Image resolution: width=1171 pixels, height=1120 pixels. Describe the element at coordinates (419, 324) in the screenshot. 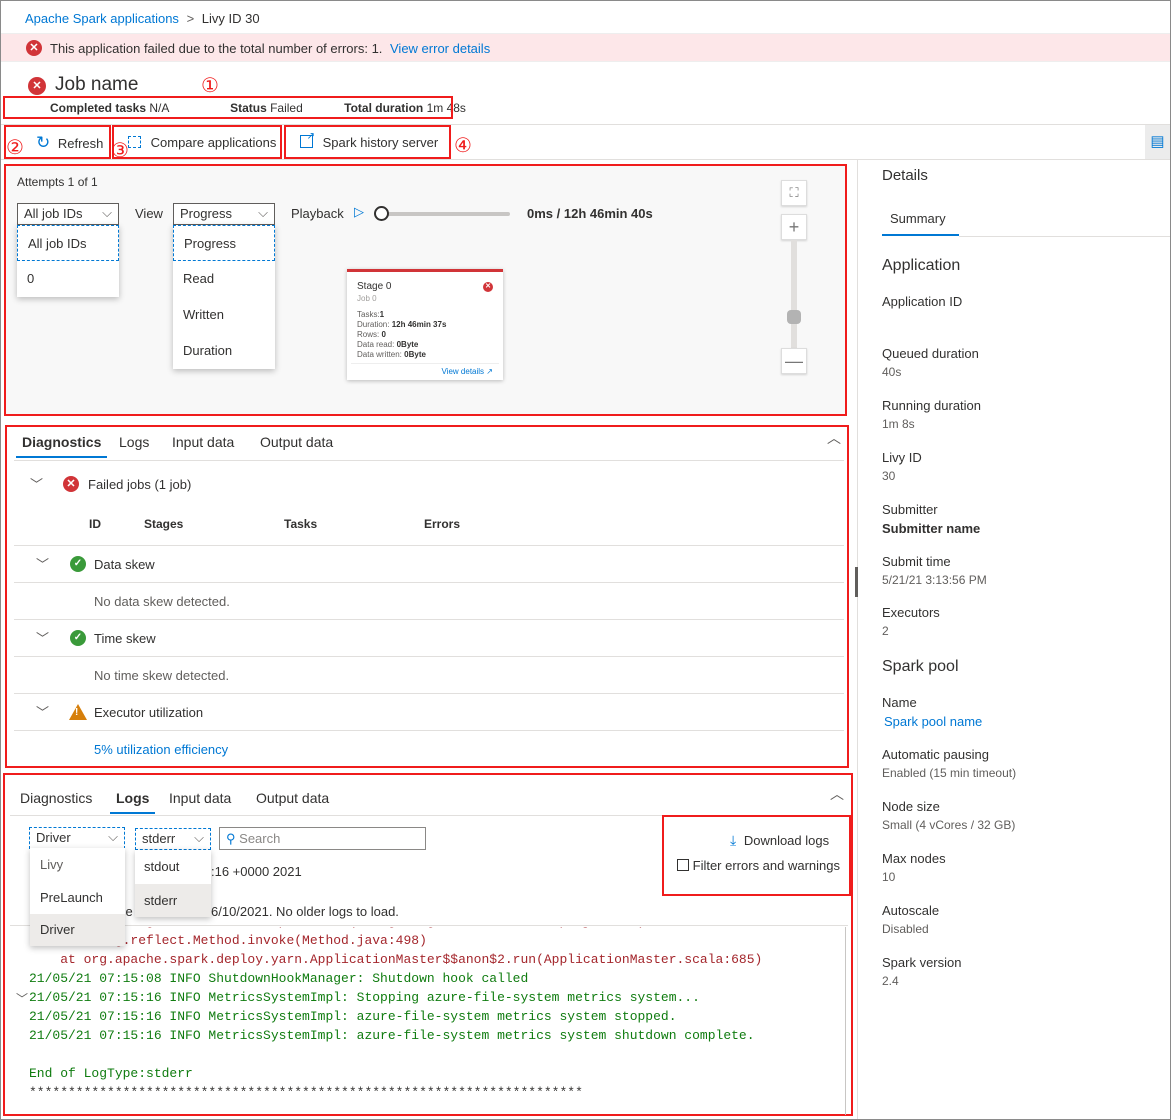

I see `duration-value: 12h 46min 37s` at that location.